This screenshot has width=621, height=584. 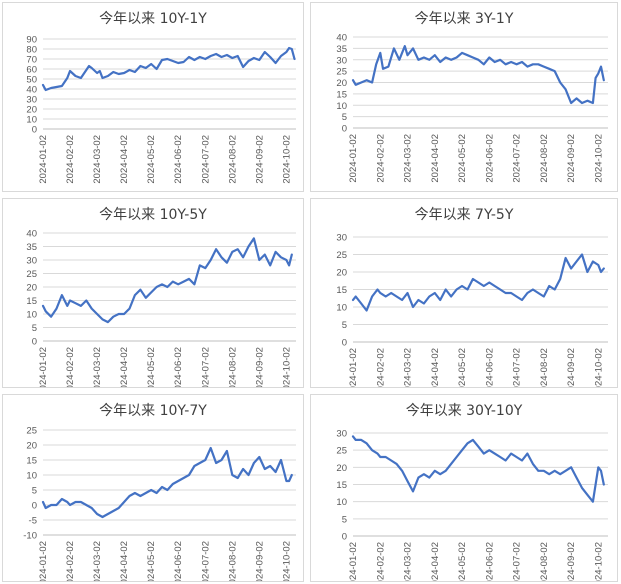 What do you see at coordinates (31, 50) in the screenshot?
I see `y-tick-label: 80` at bounding box center [31, 50].